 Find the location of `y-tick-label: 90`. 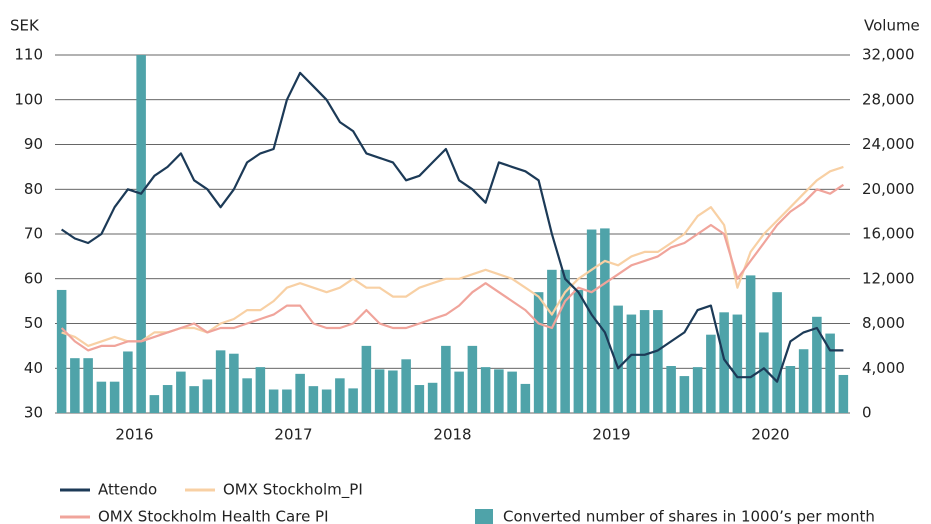

y-tick-label: 90 is located at coordinates (33, 144).